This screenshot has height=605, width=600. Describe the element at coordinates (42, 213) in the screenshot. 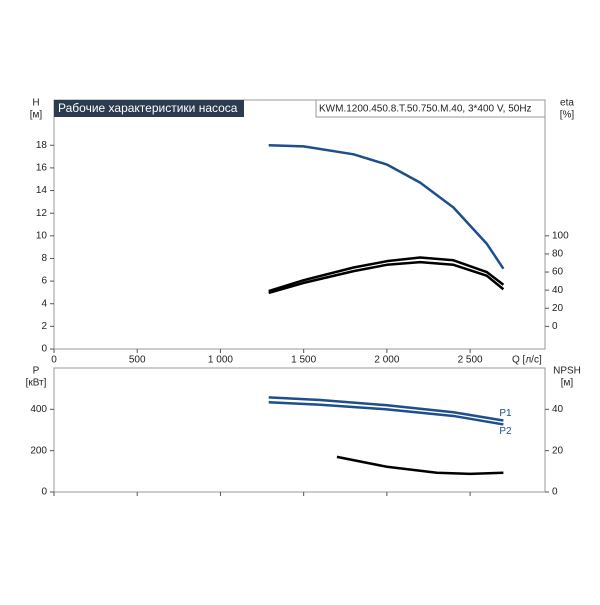

I see `y-tick-label: 12` at that location.